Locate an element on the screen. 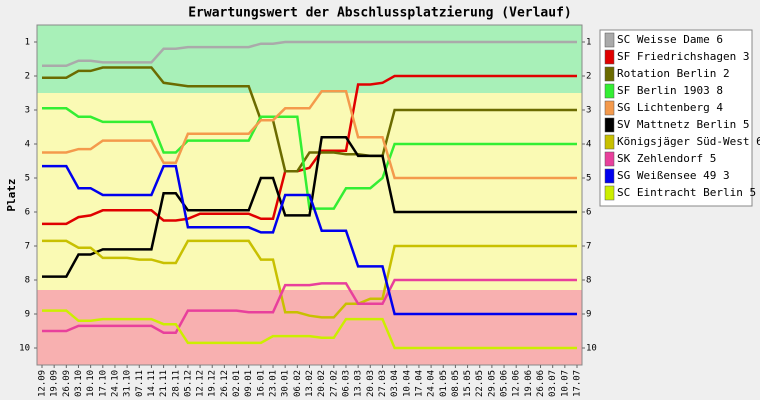 The image size is (760, 400). legend-label: Königsjäger Süd-West 6 is located at coordinates (688, 141).